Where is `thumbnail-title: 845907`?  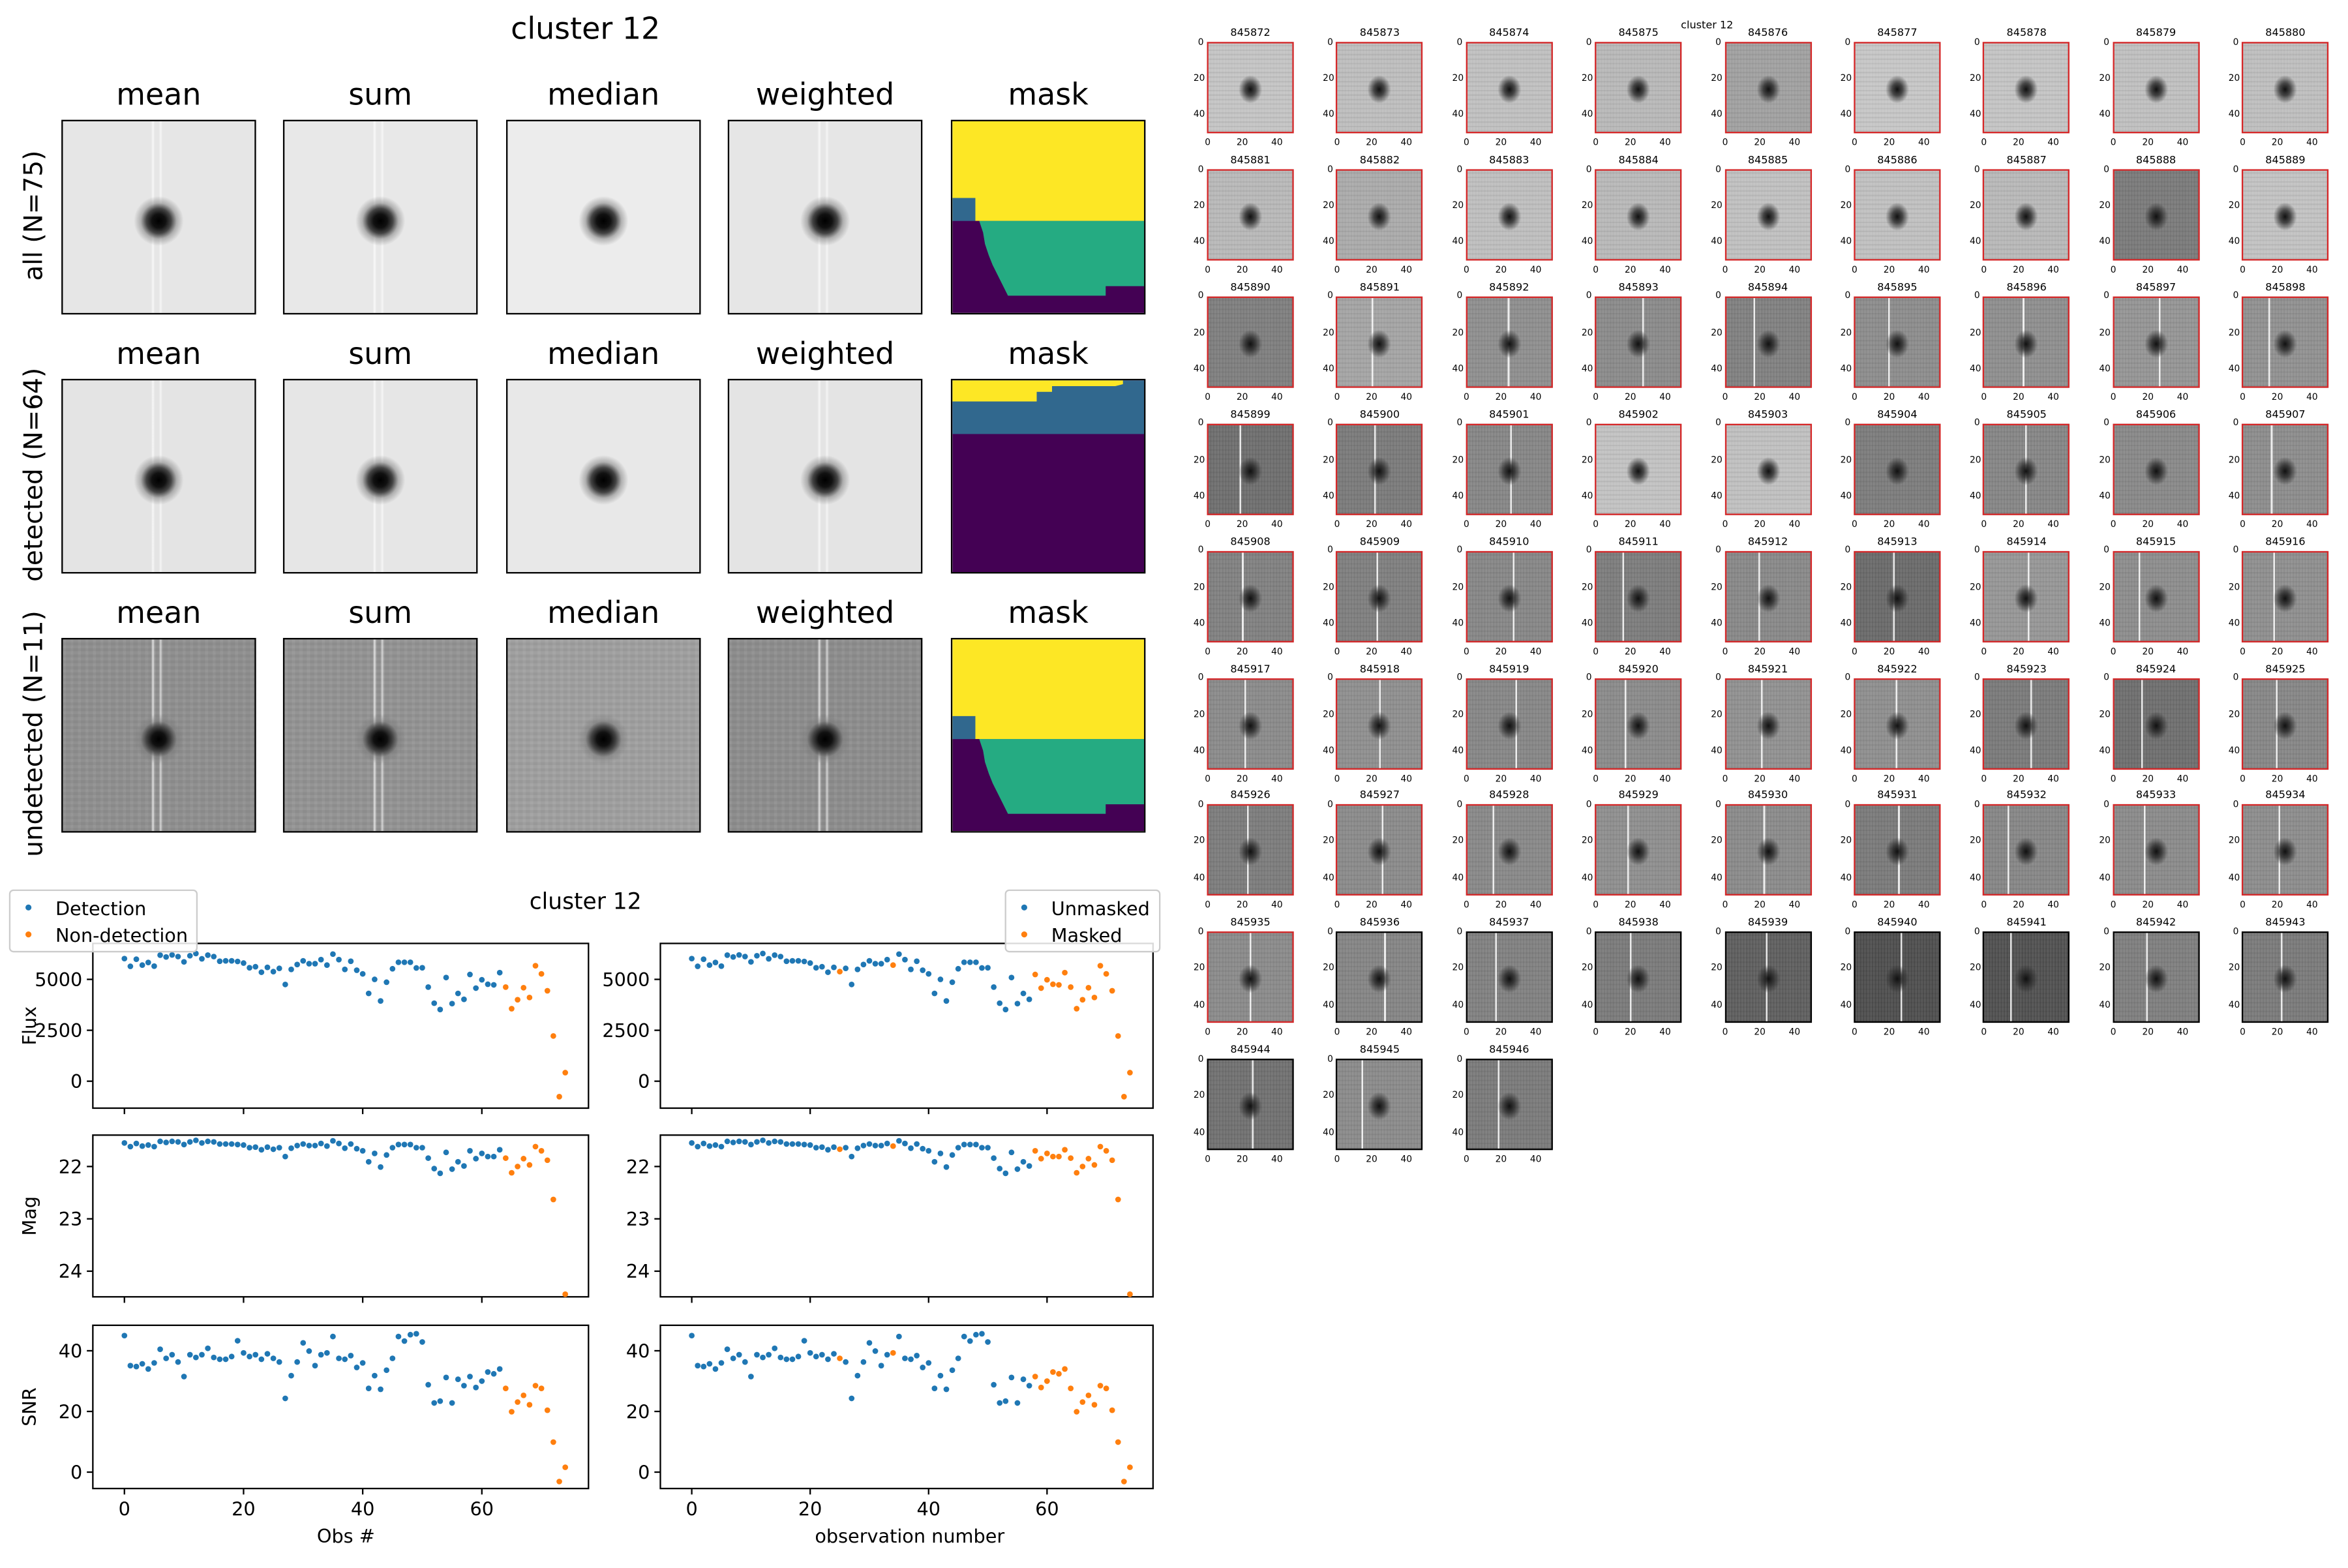 thumbnail-title: 845907 is located at coordinates (2286, 414).